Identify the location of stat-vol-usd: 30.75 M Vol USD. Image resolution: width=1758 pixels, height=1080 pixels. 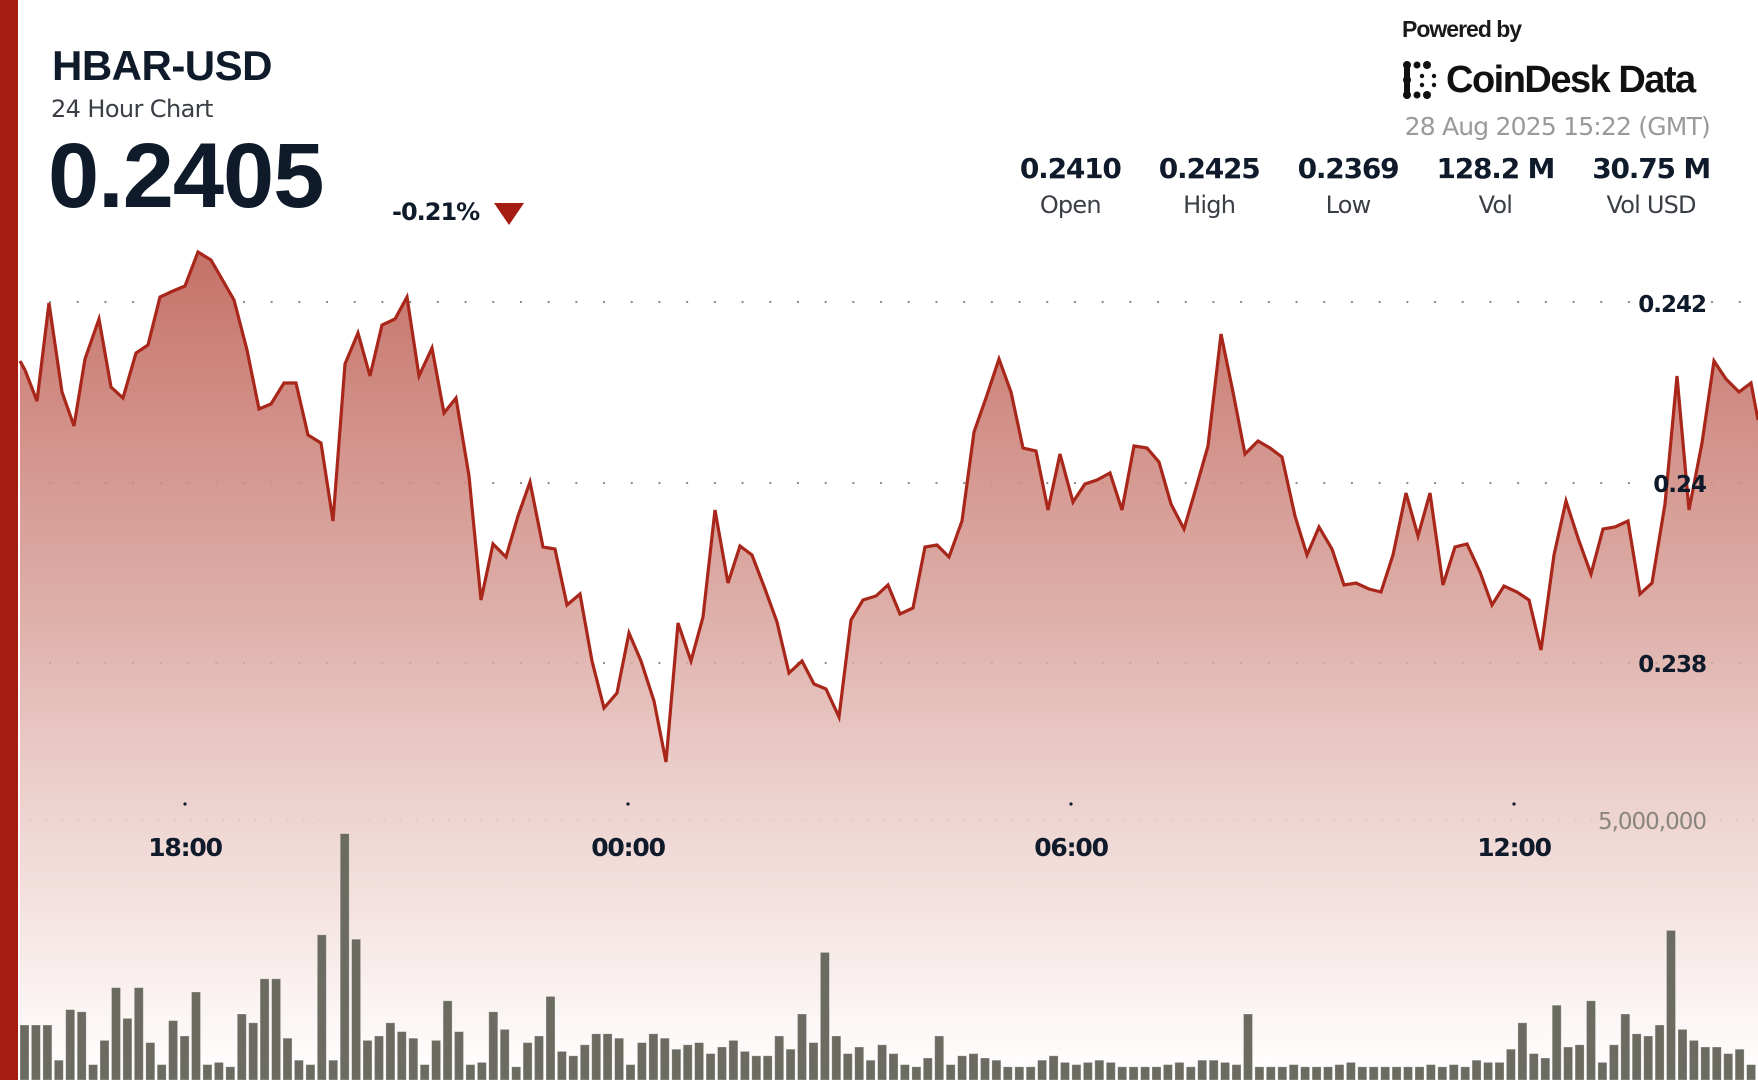
(1651, 185).